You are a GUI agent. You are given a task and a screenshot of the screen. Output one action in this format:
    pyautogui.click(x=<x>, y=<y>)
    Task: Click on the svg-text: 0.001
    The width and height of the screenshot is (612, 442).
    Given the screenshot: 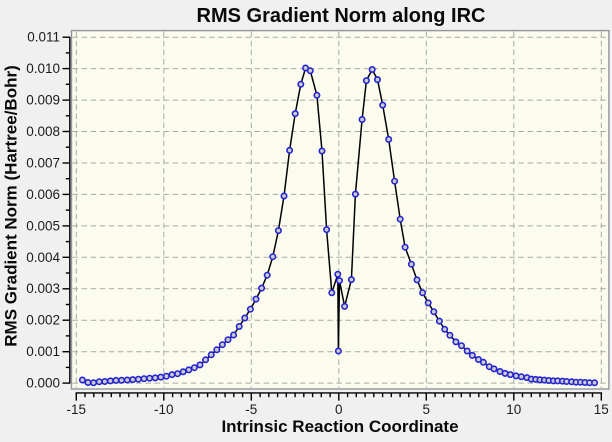 What is the action you would take?
    pyautogui.click(x=43, y=351)
    